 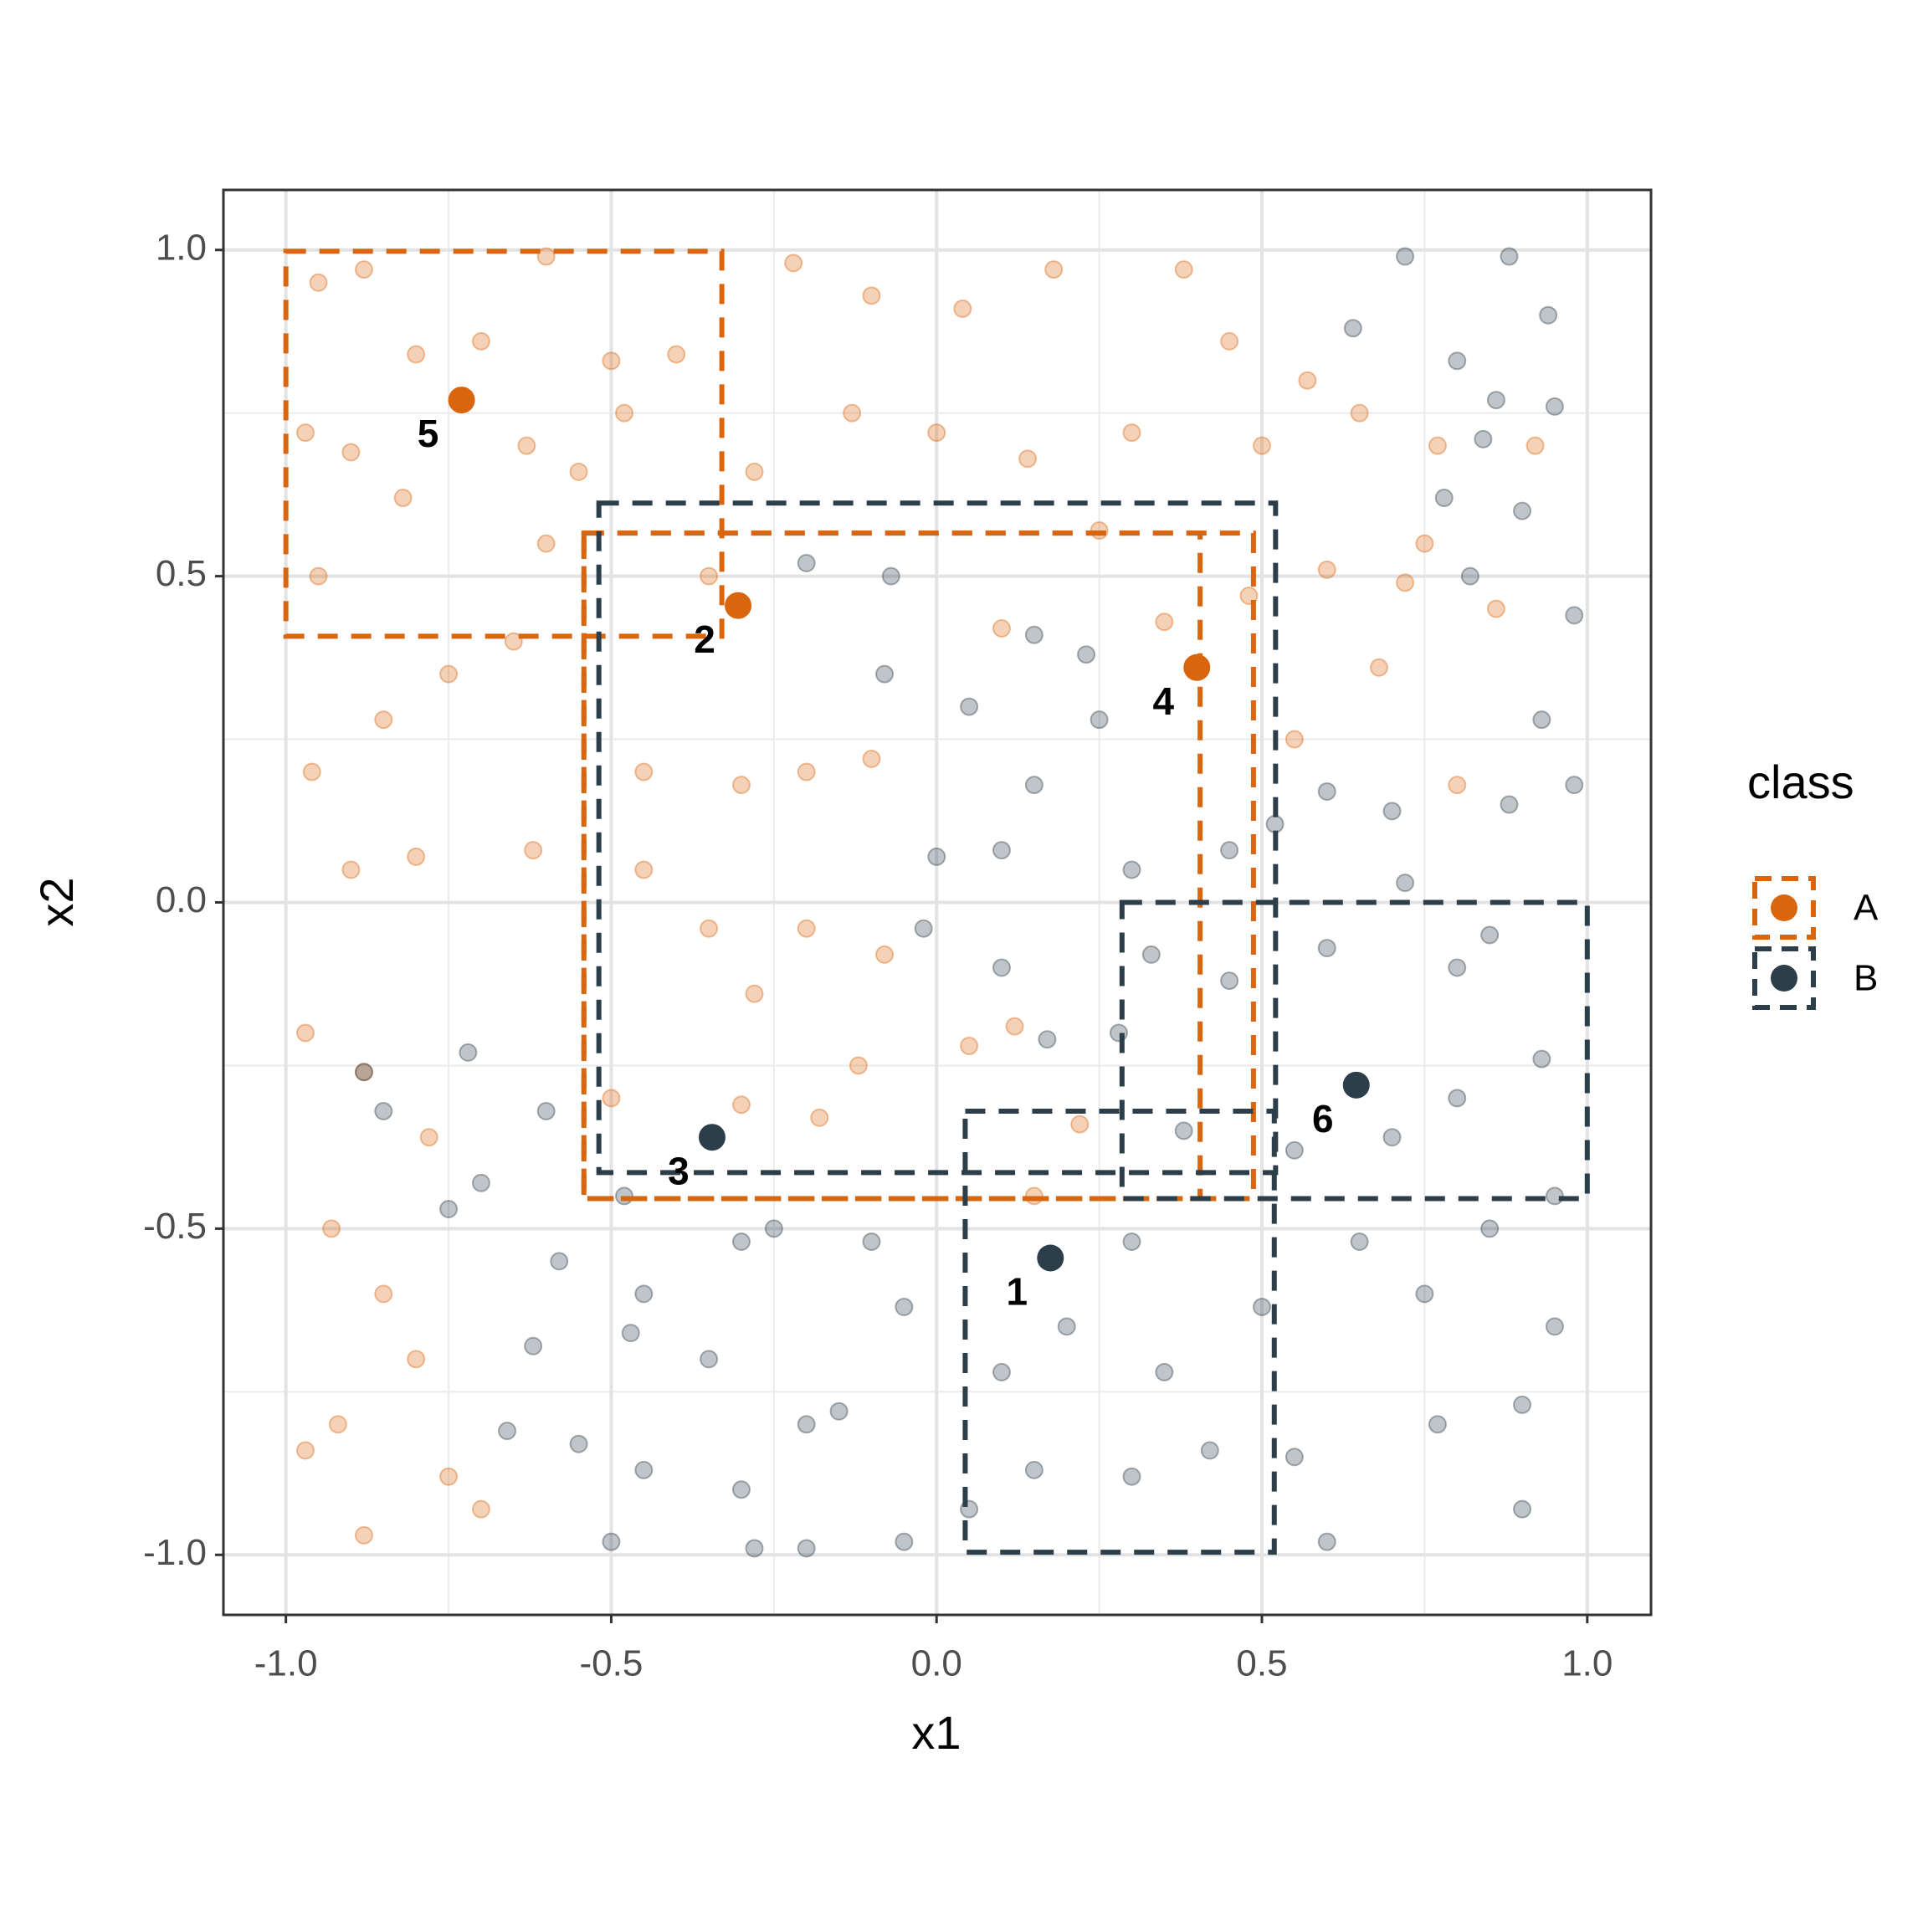 I want to click on x-tick-label: 1.0, so click(x=1587, y=1663).